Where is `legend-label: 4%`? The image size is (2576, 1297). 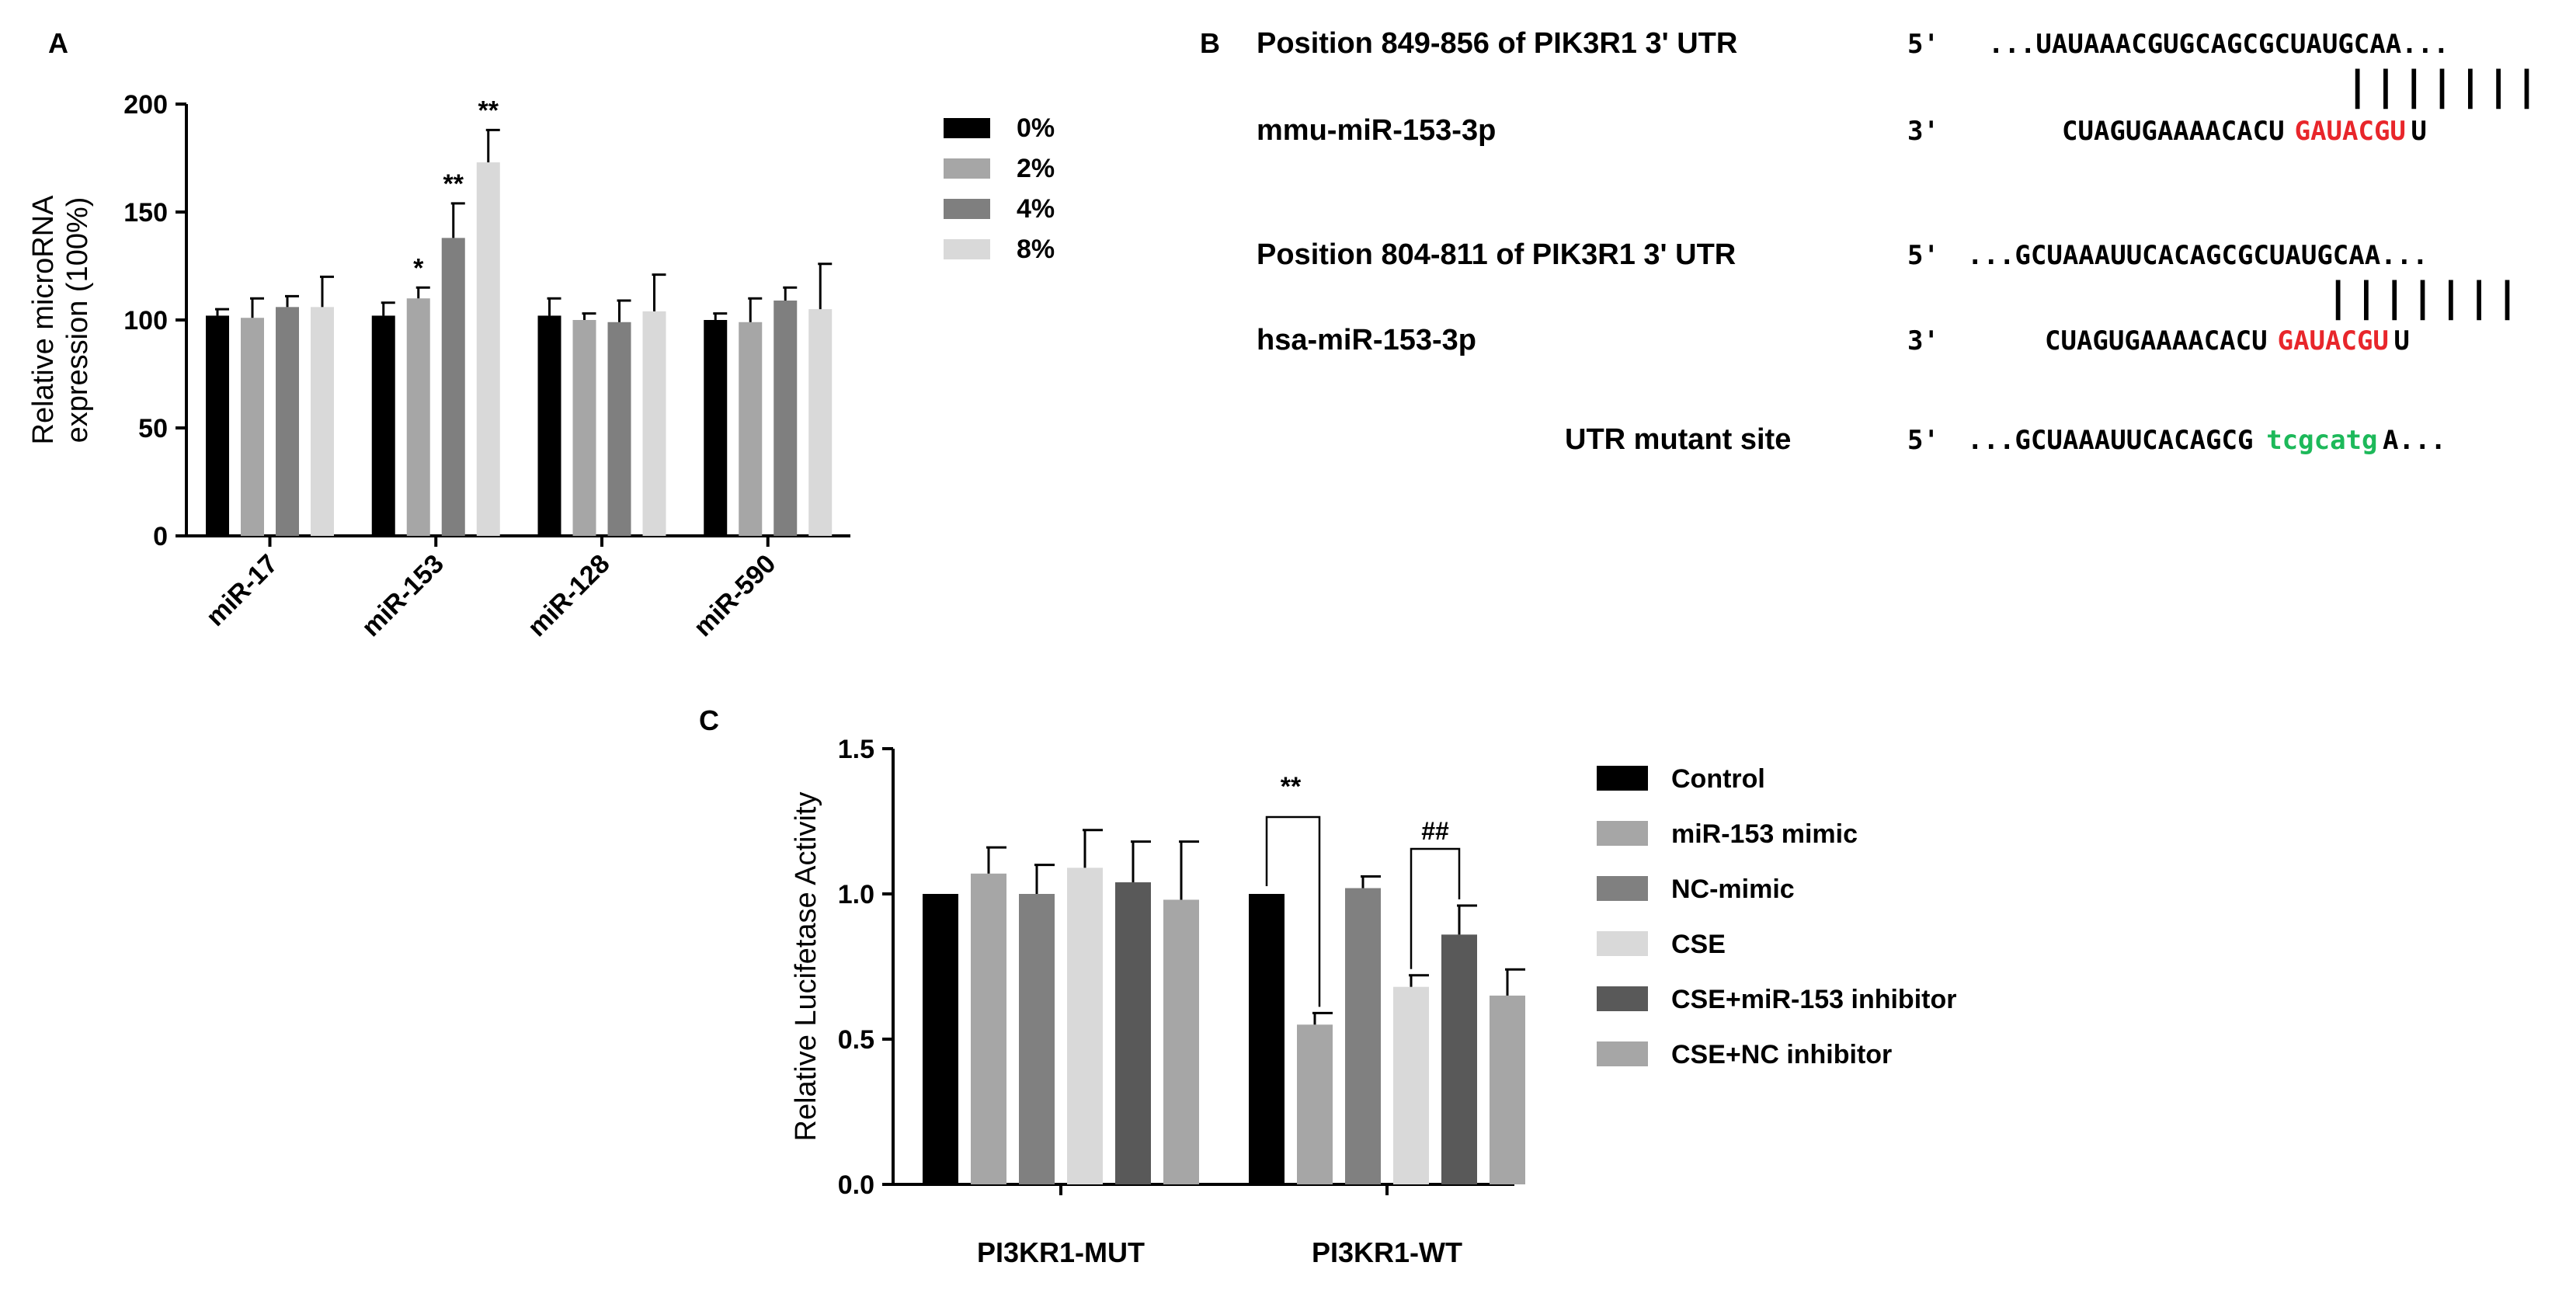
legend-label: 4% is located at coordinates (1036, 209).